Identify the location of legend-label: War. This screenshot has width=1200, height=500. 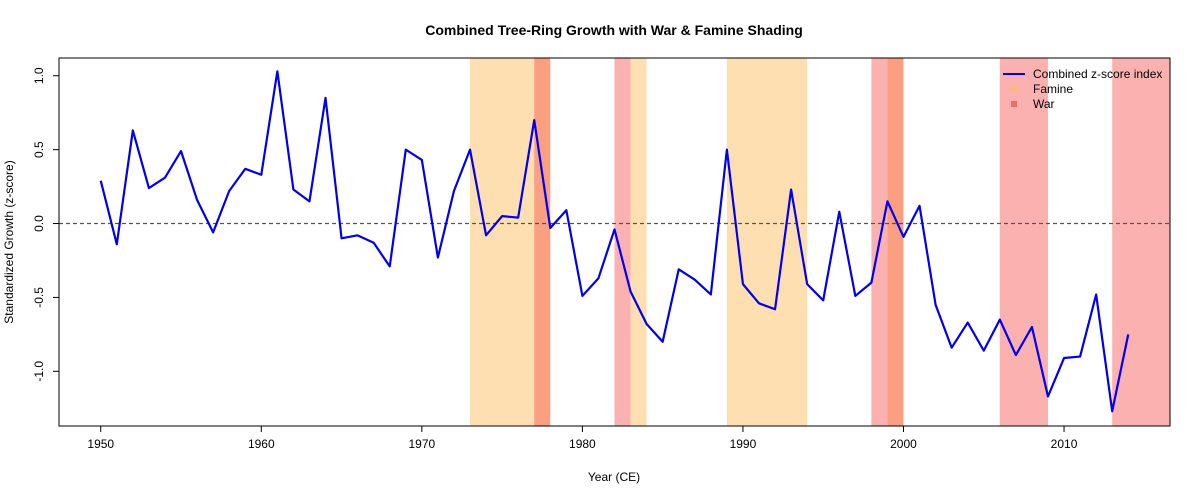
(1044, 104).